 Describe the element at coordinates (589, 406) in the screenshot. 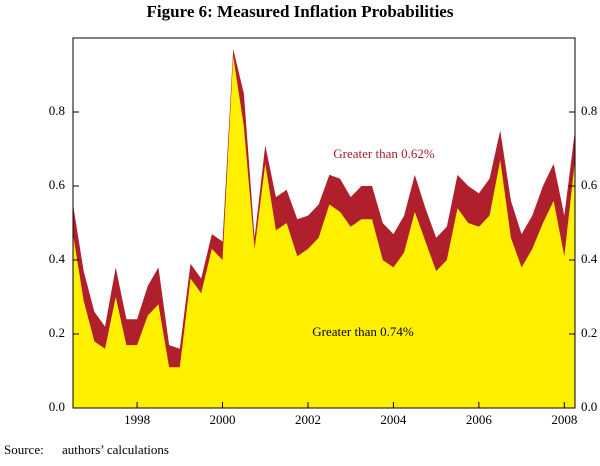

I see `y2-tick-label: 0.0` at that location.